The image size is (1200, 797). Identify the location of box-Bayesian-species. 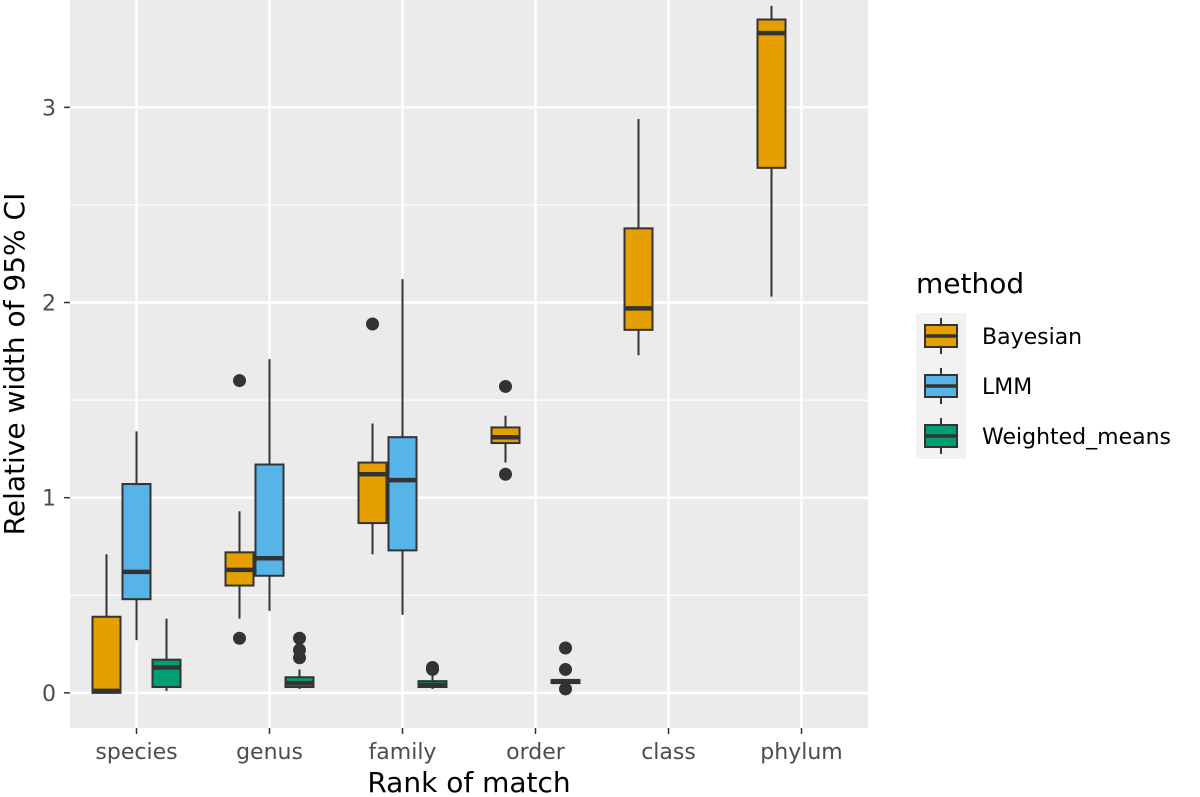
(106, 624).